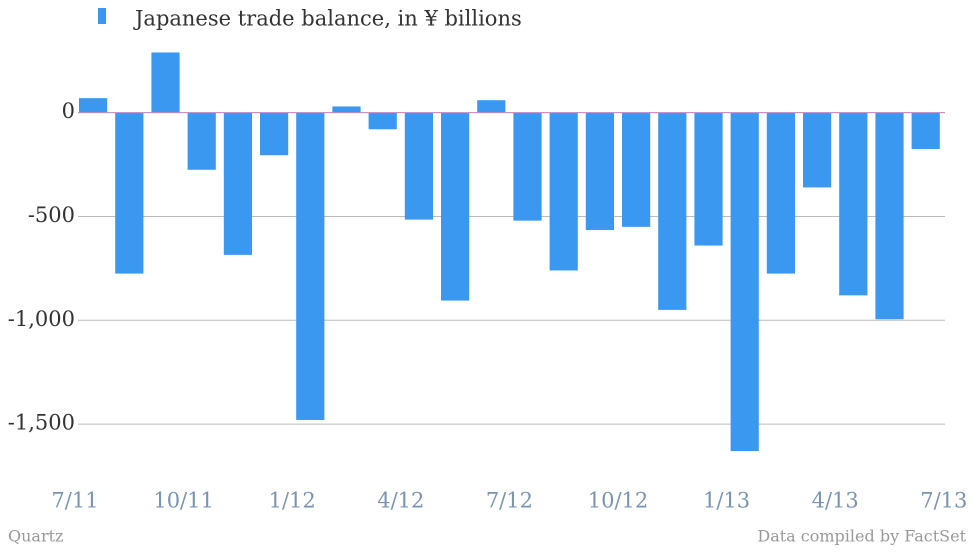 The height and width of the screenshot is (552, 974). What do you see at coordinates (74, 501) in the screenshot?
I see `x-tick-label: 7/11` at bounding box center [74, 501].